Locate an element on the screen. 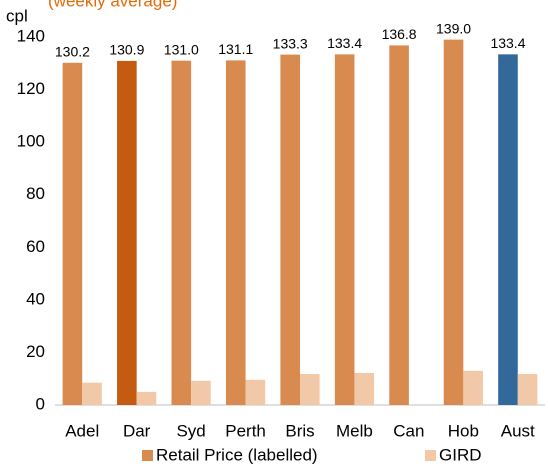 This screenshot has height=468, width=548. x-tick-label: Dar is located at coordinates (137, 430).